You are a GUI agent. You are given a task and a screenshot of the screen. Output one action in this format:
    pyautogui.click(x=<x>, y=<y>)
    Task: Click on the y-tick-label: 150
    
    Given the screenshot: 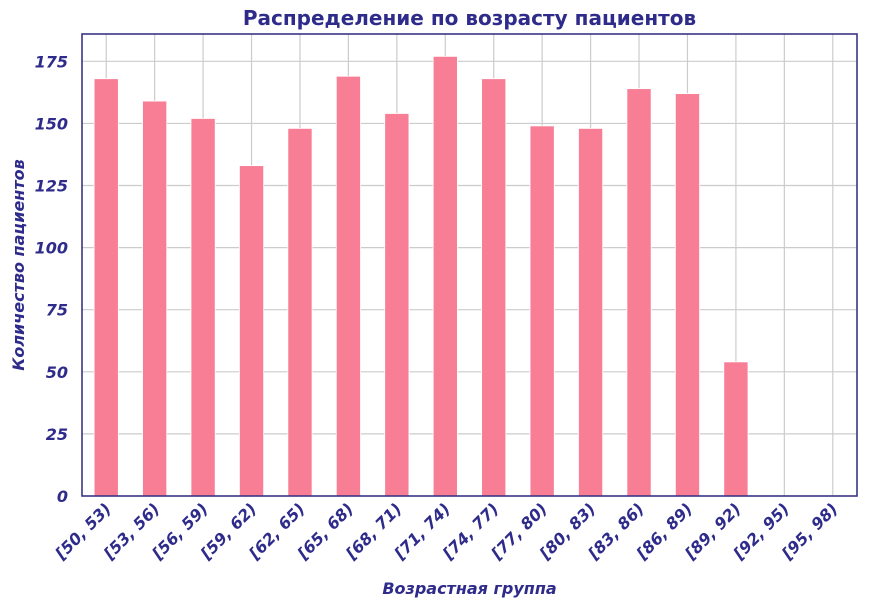 What is the action you would take?
    pyautogui.click(x=51, y=123)
    